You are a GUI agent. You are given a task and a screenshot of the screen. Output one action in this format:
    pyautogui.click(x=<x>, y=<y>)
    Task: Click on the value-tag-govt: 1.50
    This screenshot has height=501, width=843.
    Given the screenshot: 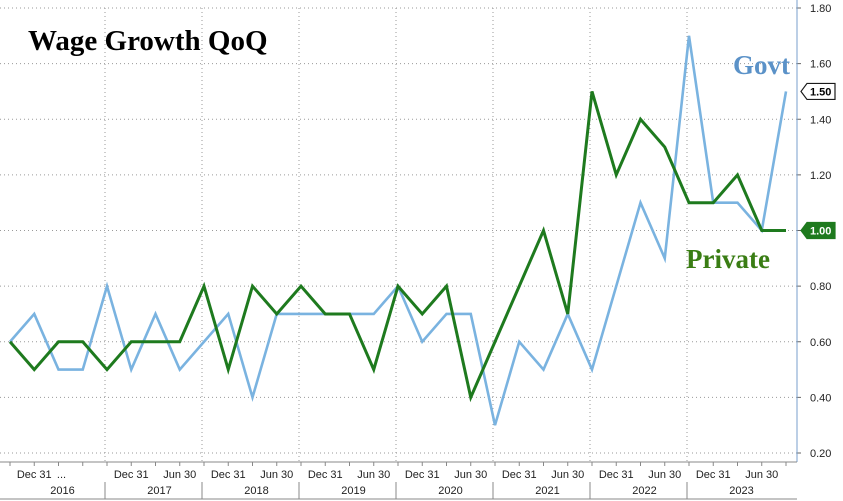 What is the action you would take?
    pyautogui.click(x=818, y=91)
    